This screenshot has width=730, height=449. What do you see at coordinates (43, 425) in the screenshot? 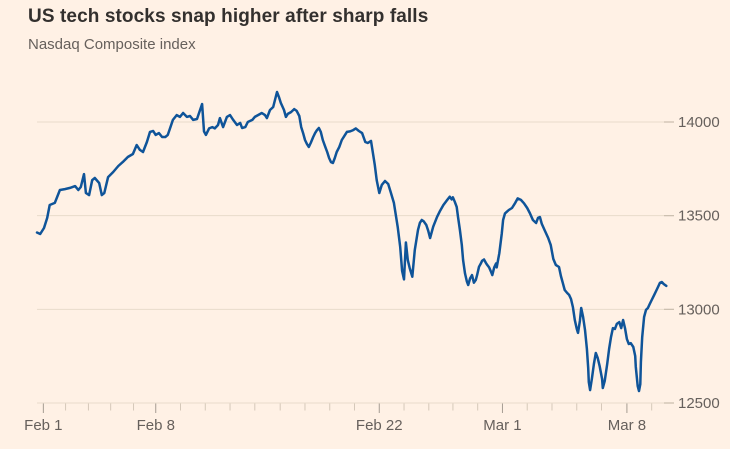
I see `x-axis-label-feb-1: Feb 1` at bounding box center [43, 425].